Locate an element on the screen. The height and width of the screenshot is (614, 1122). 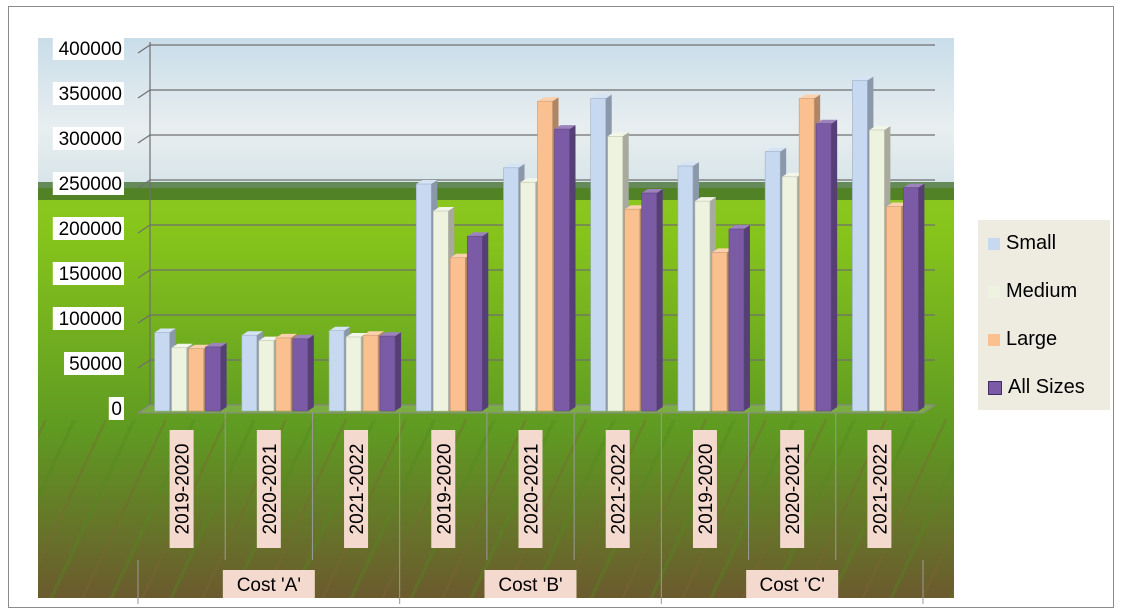
legend-item: Medium is located at coordinates (1032, 291).